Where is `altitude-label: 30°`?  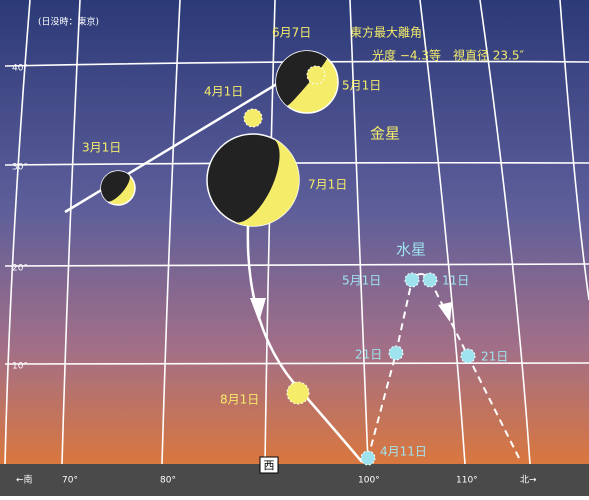
altitude-label: 30° is located at coordinates (20, 168).